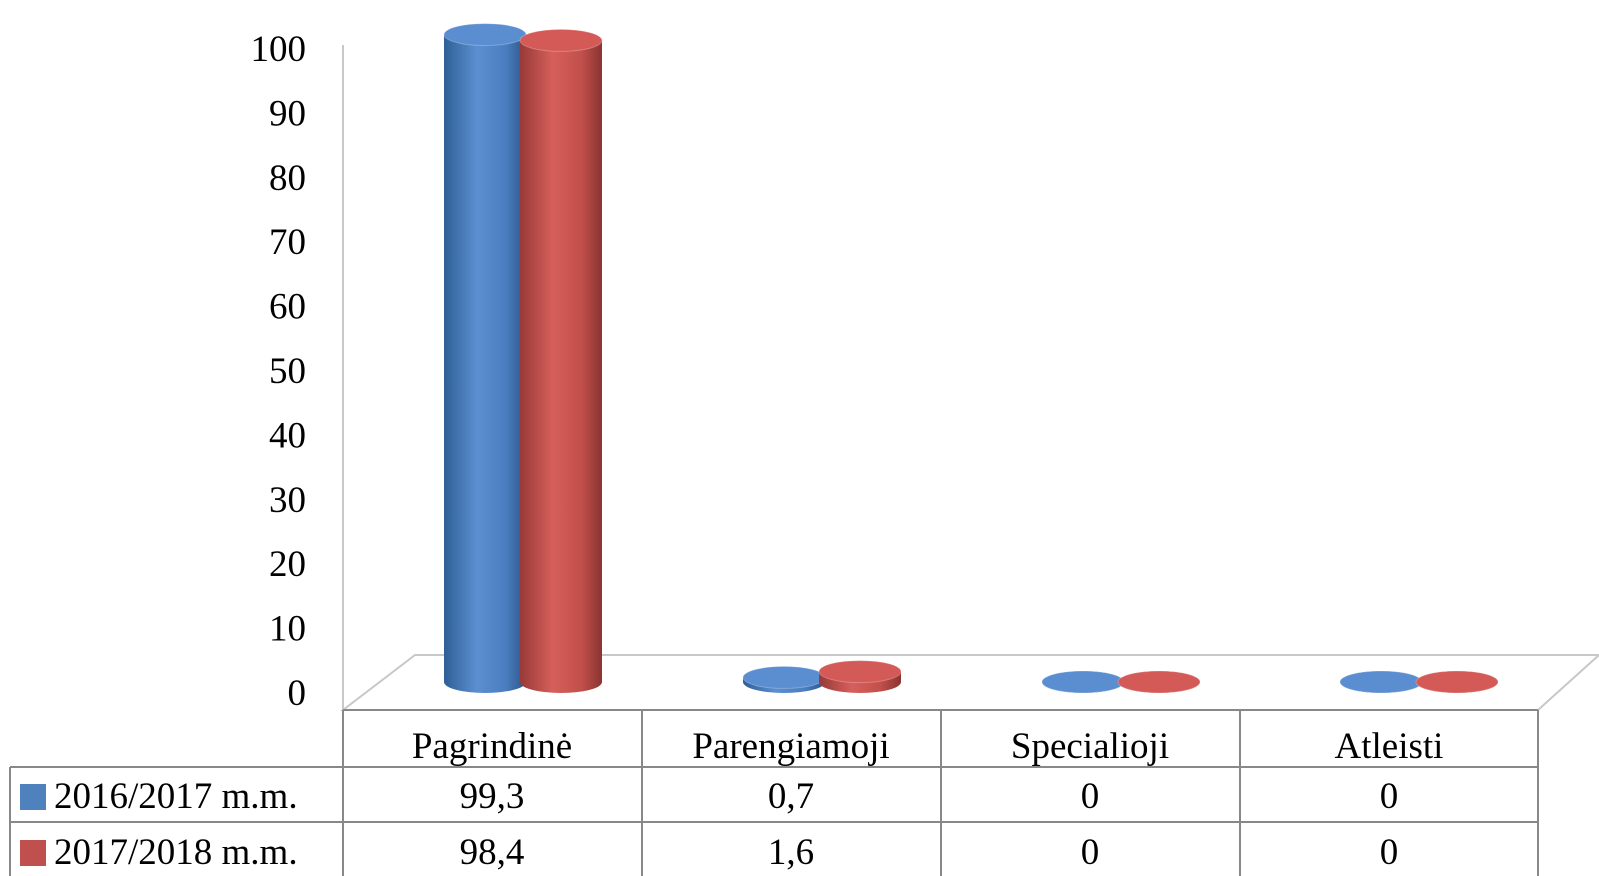  Describe the element at coordinates (287, 564) in the screenshot. I see `y-tick-label: 20` at that location.